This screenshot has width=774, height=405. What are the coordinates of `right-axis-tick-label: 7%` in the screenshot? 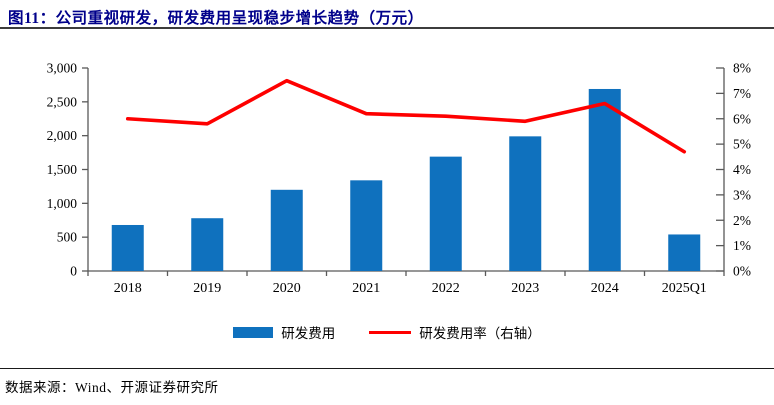 It's located at (742, 93).